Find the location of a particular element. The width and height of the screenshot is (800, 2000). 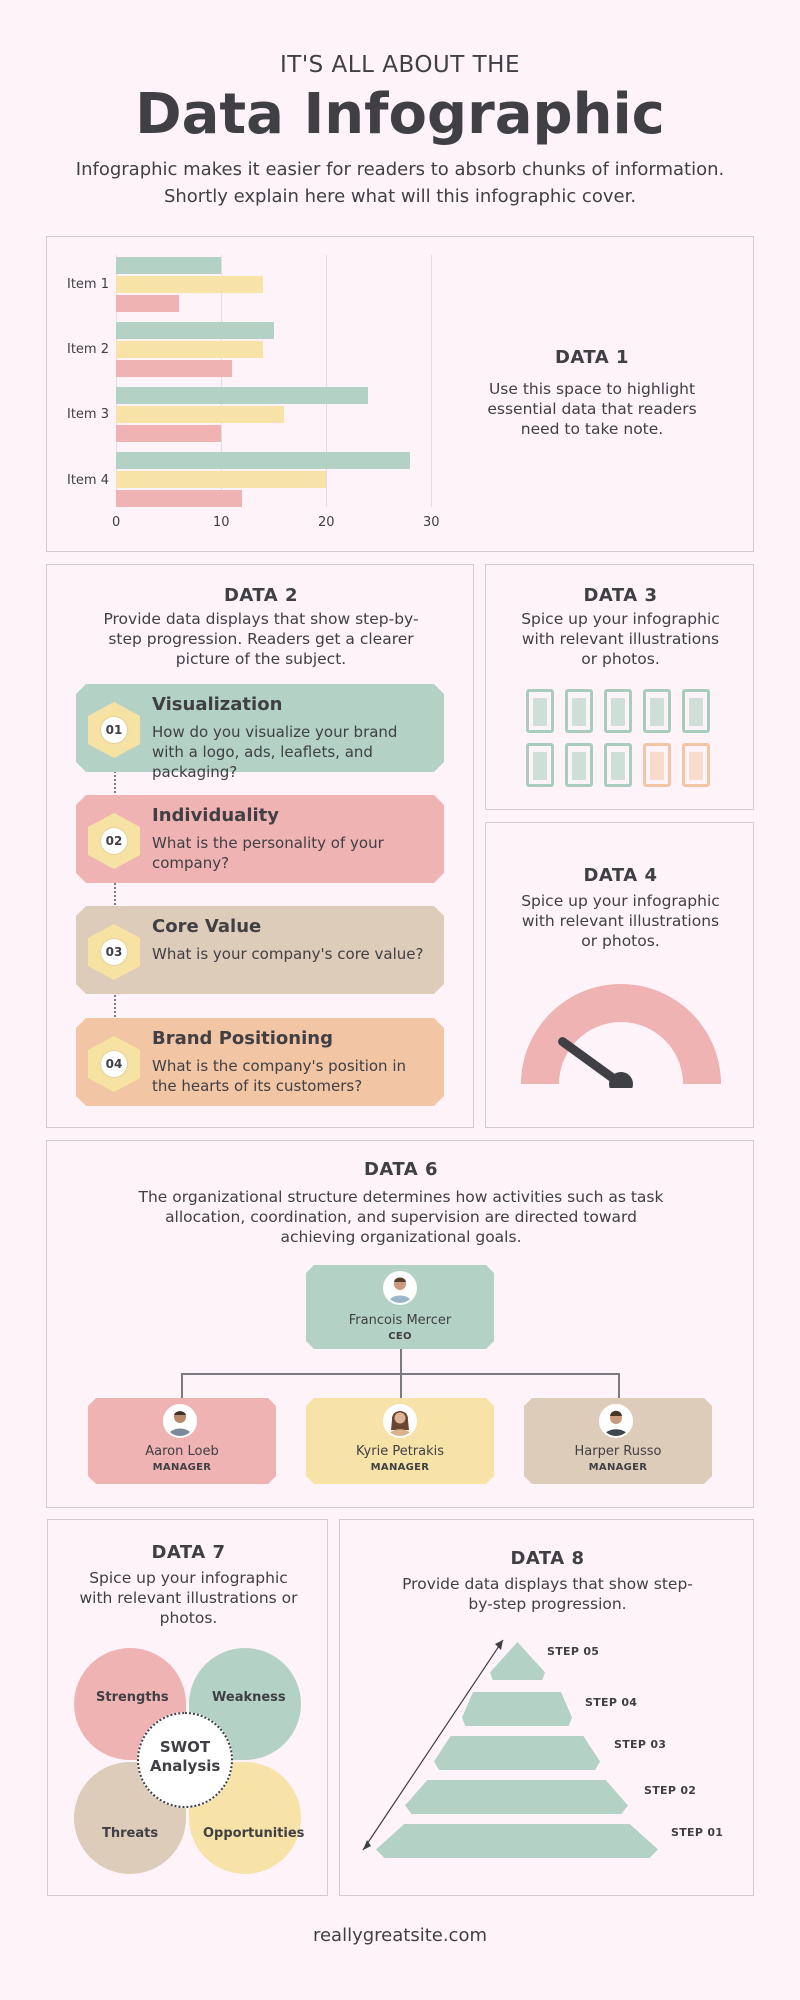

pyramid-step-label: STEP 05 is located at coordinates (573, 1651).